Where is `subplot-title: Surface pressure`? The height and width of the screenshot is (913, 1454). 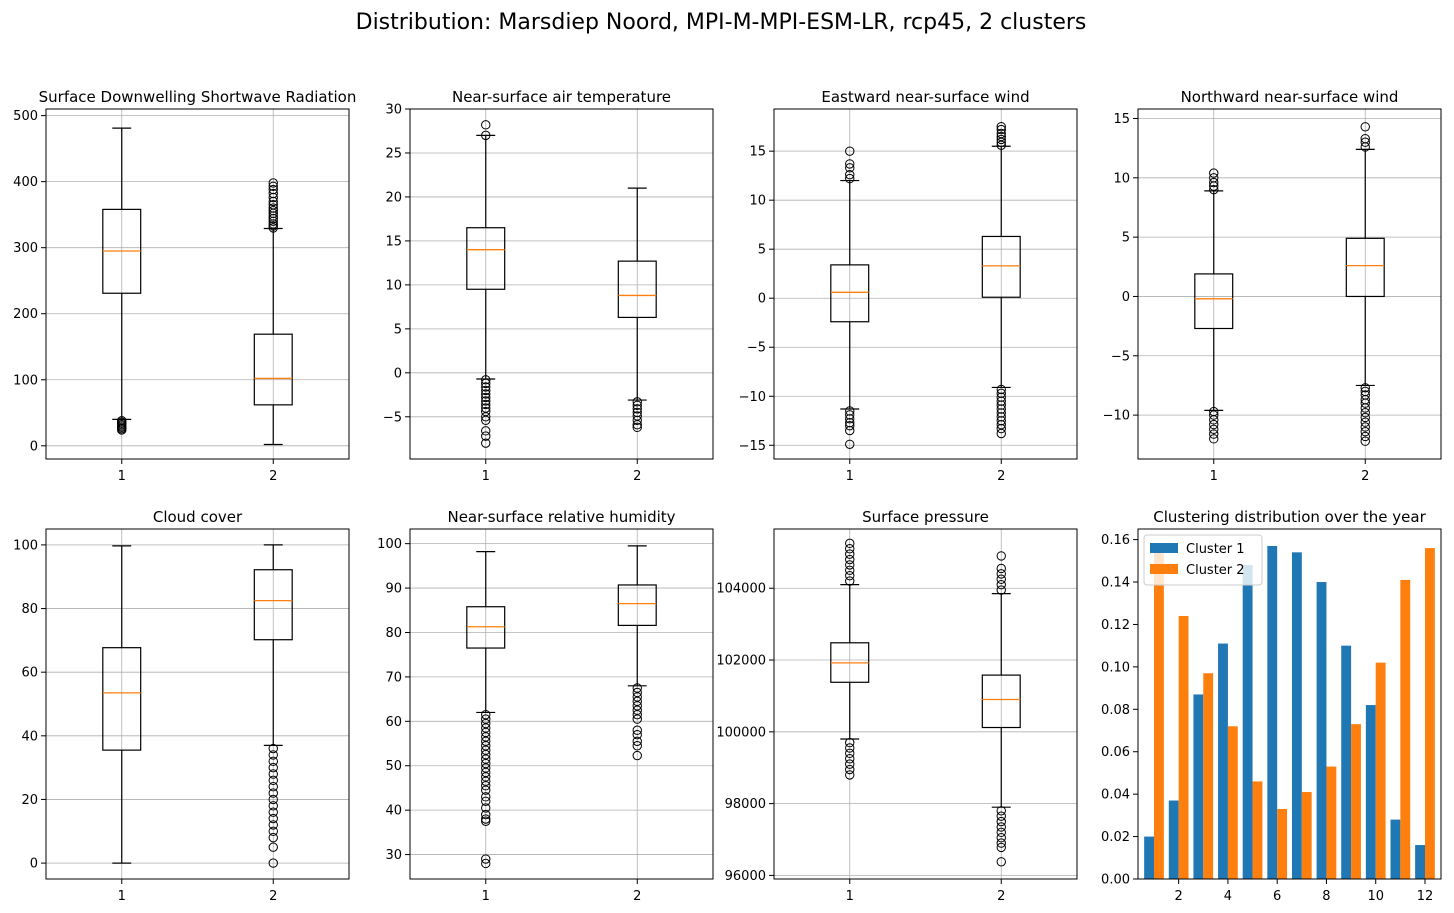 subplot-title: Surface pressure is located at coordinates (925, 517).